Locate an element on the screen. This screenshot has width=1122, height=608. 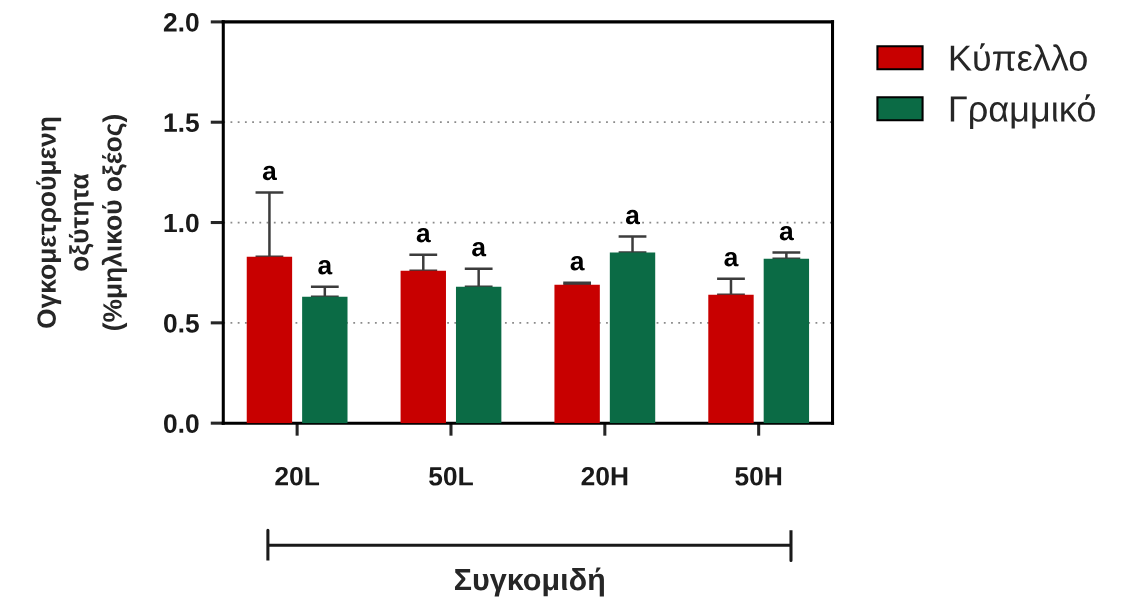
x-tick-label: 50H is located at coordinates (758, 476).